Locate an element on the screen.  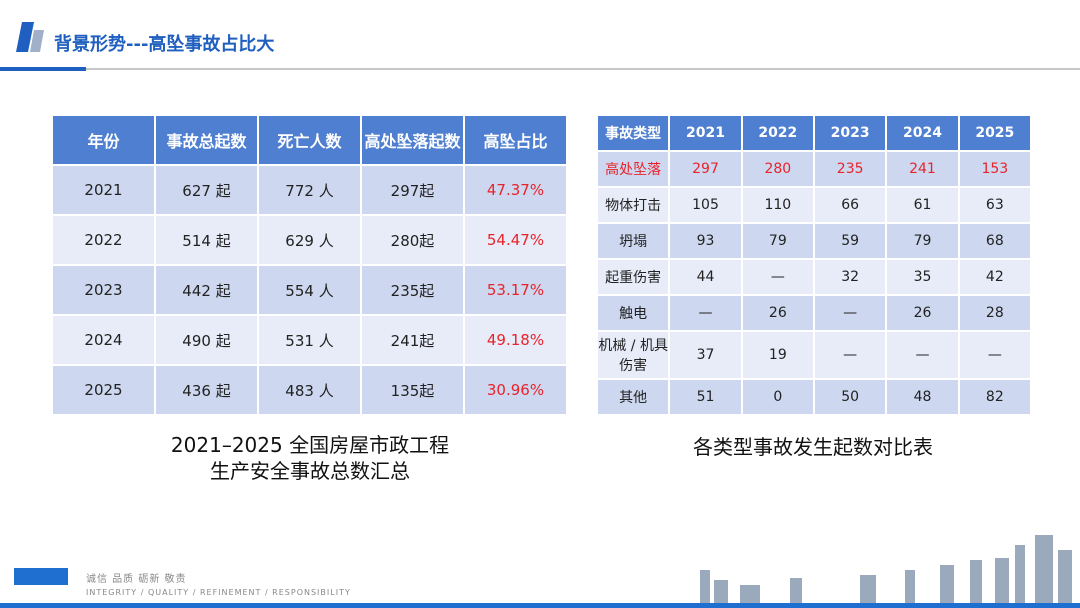
table-row: 2022 514 起 629 人 280起 54.47% is located at coordinates (309, 240).